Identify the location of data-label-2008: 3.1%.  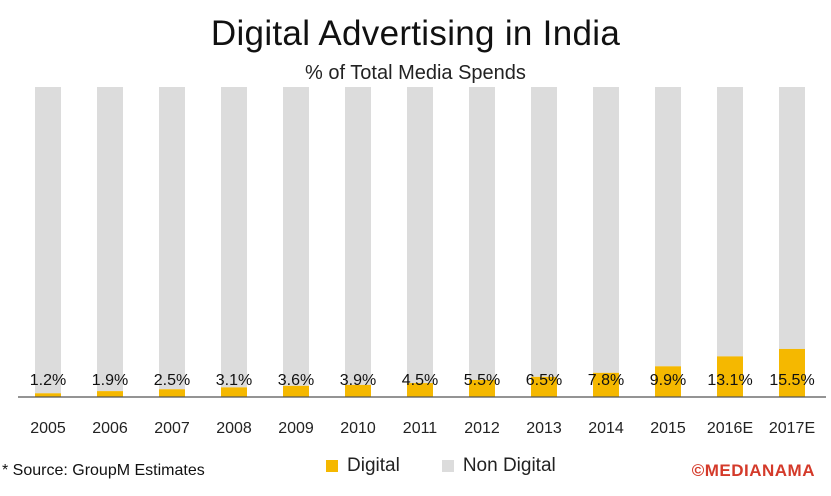
(234, 380).